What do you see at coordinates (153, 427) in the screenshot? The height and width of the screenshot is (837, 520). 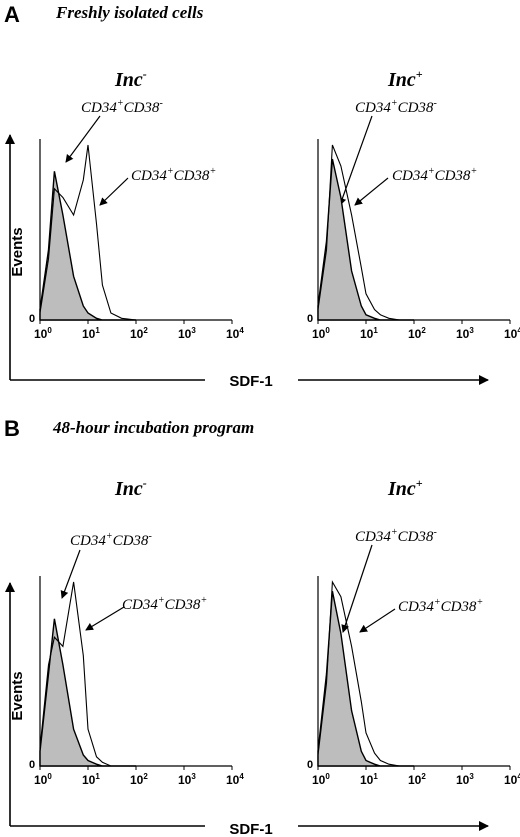 I see `panel-b-title: 48-hour incubation program` at bounding box center [153, 427].